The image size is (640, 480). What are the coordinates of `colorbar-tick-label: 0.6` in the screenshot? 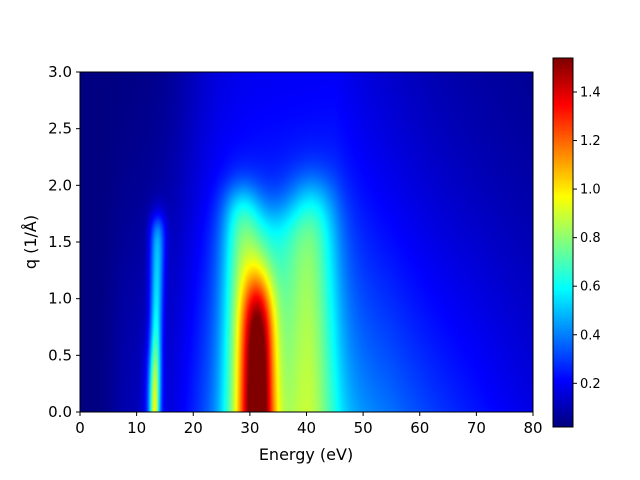 It's located at (590, 287).